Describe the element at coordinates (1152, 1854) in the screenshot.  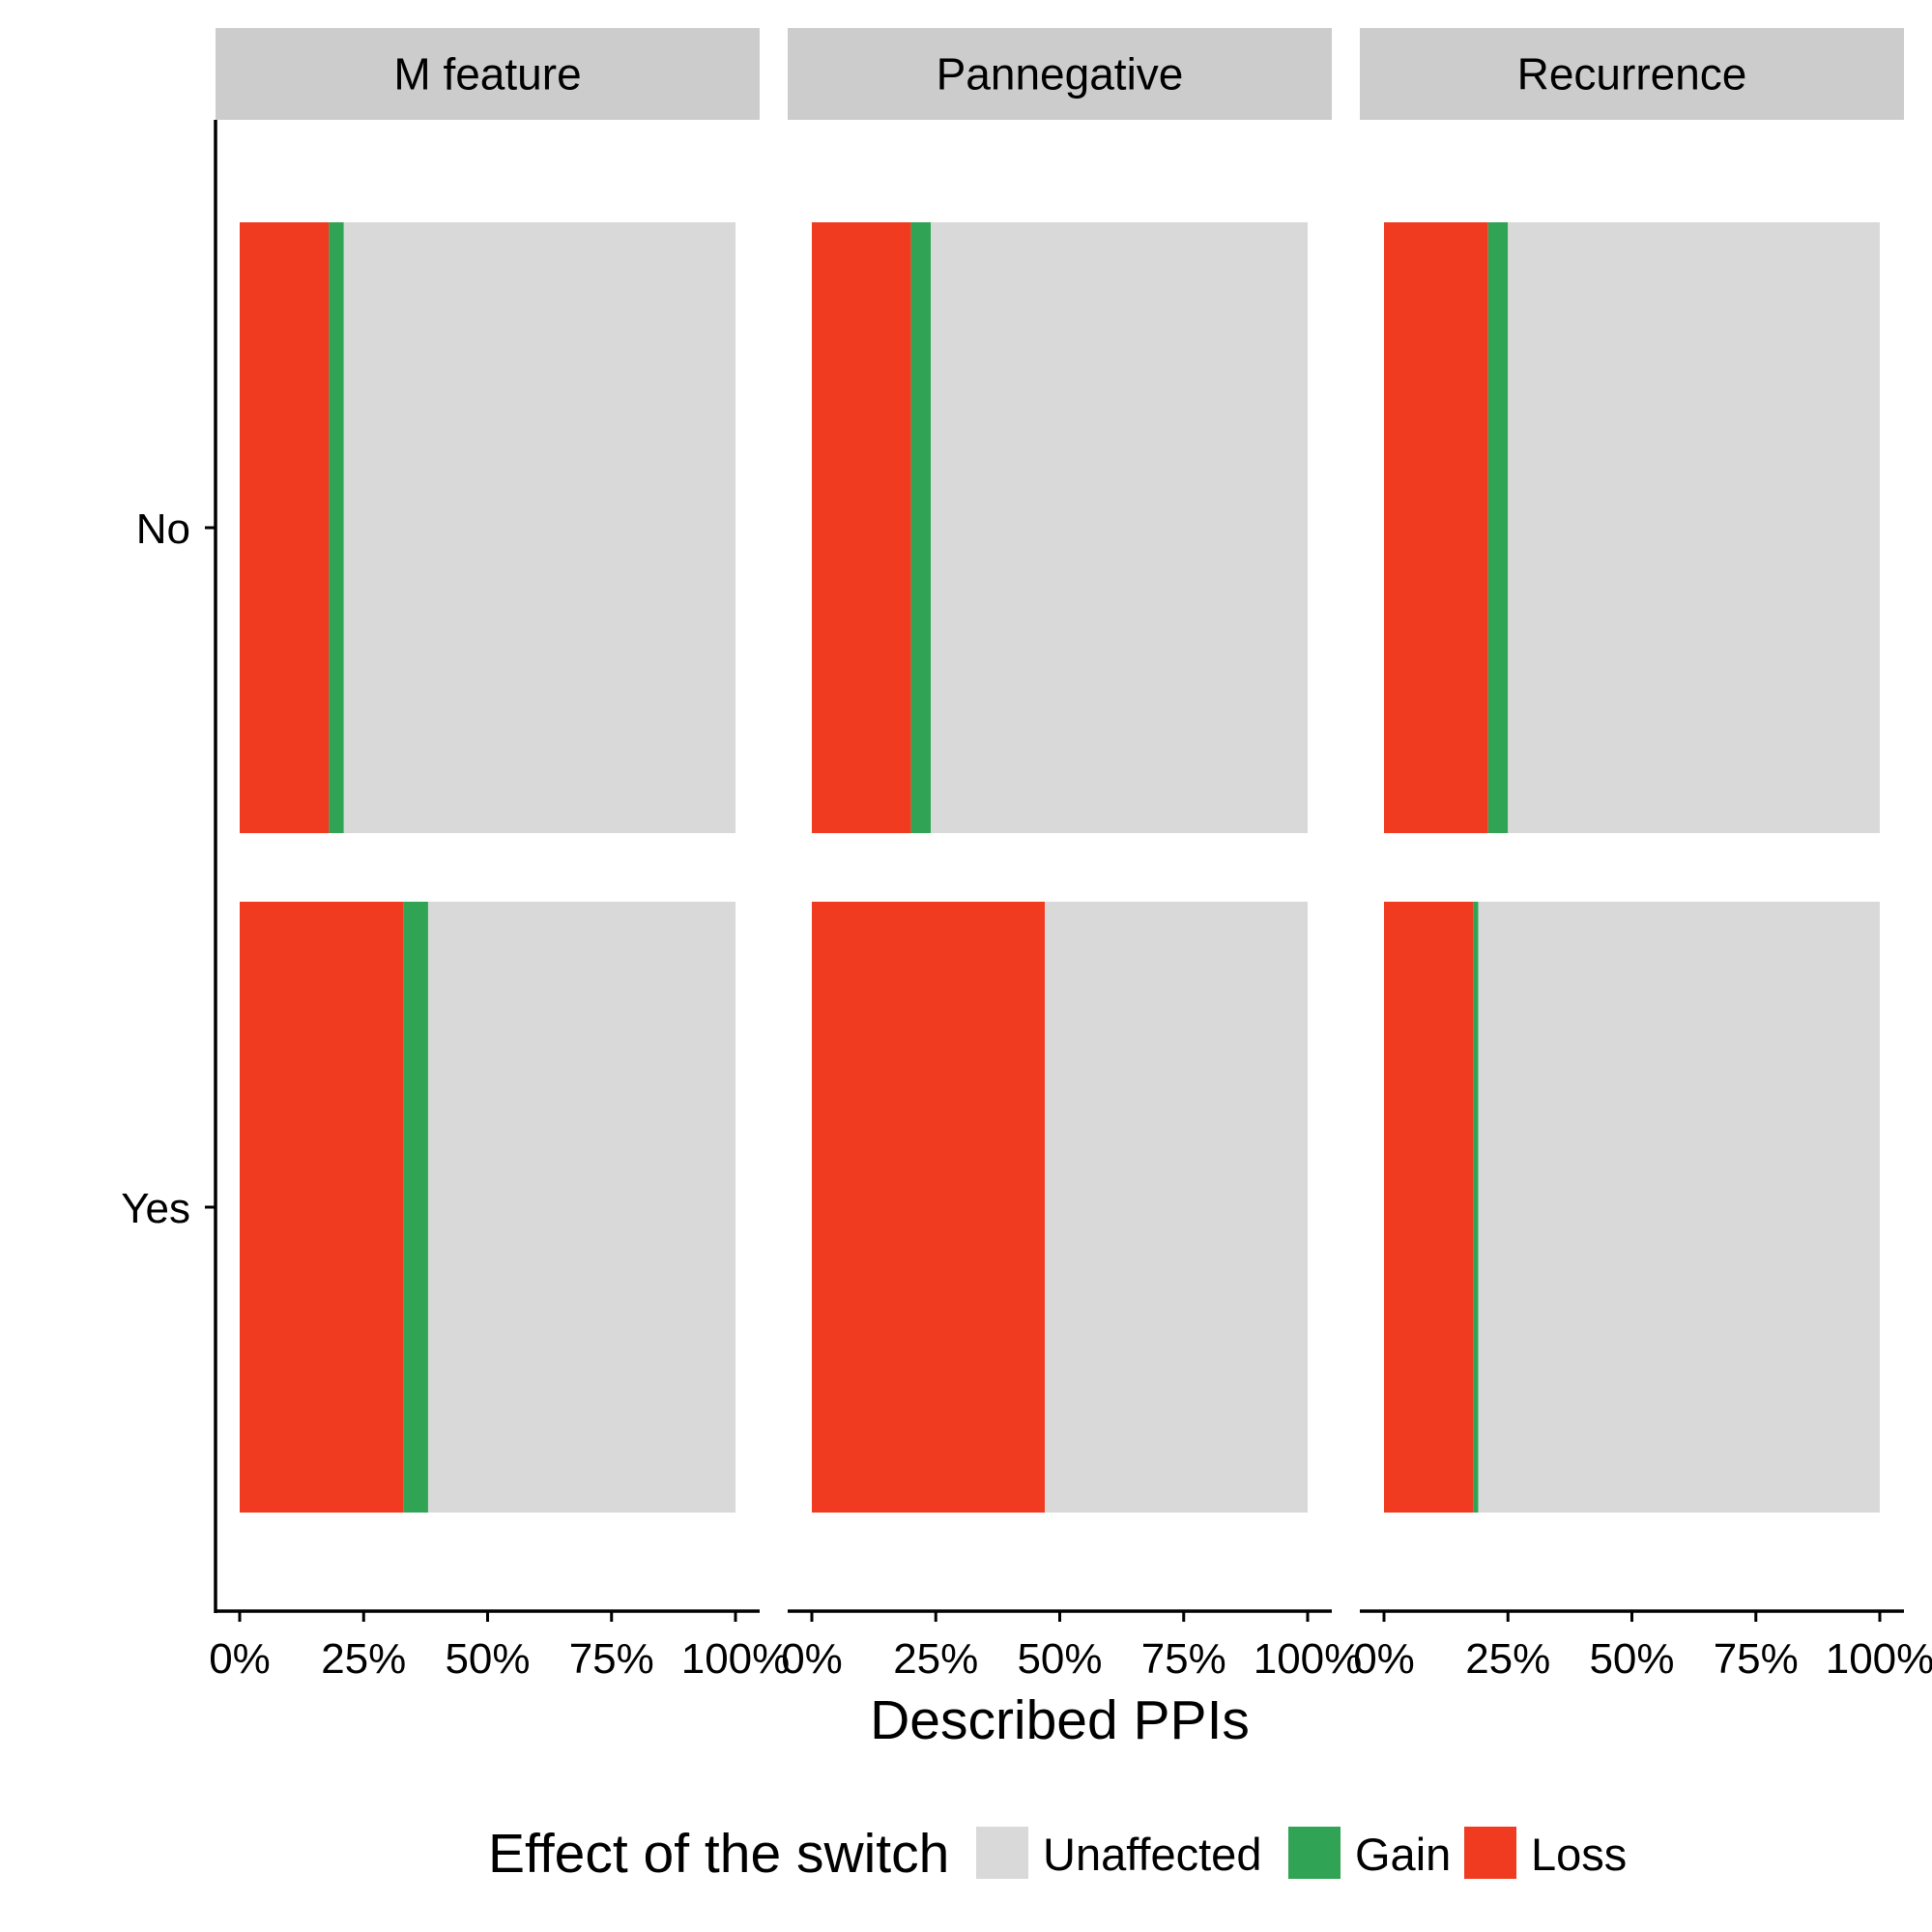
I see `legend-label-unaffected: Unaffected` at that location.